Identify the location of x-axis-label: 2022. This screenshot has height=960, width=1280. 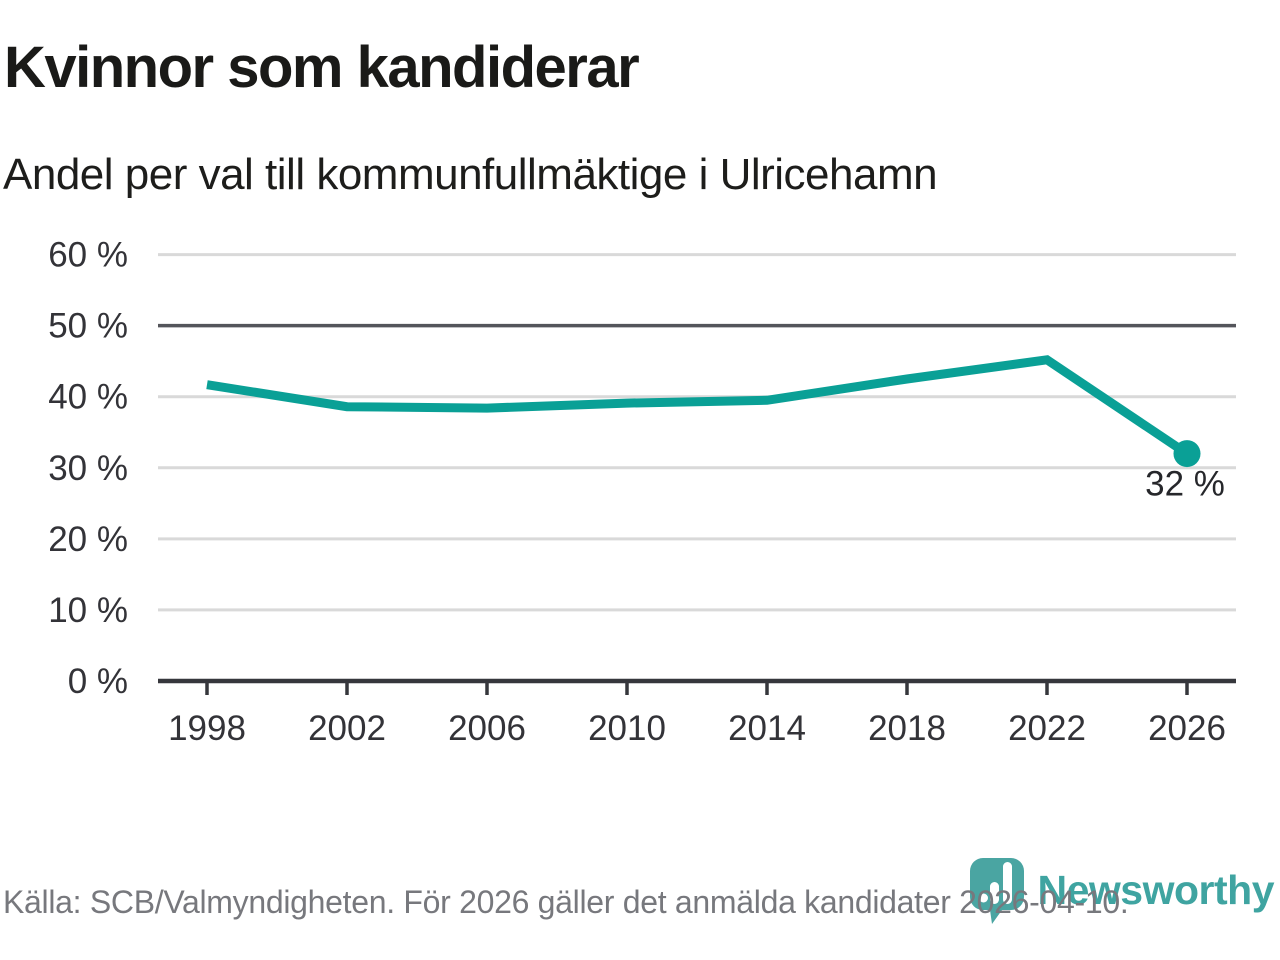
(1047, 728).